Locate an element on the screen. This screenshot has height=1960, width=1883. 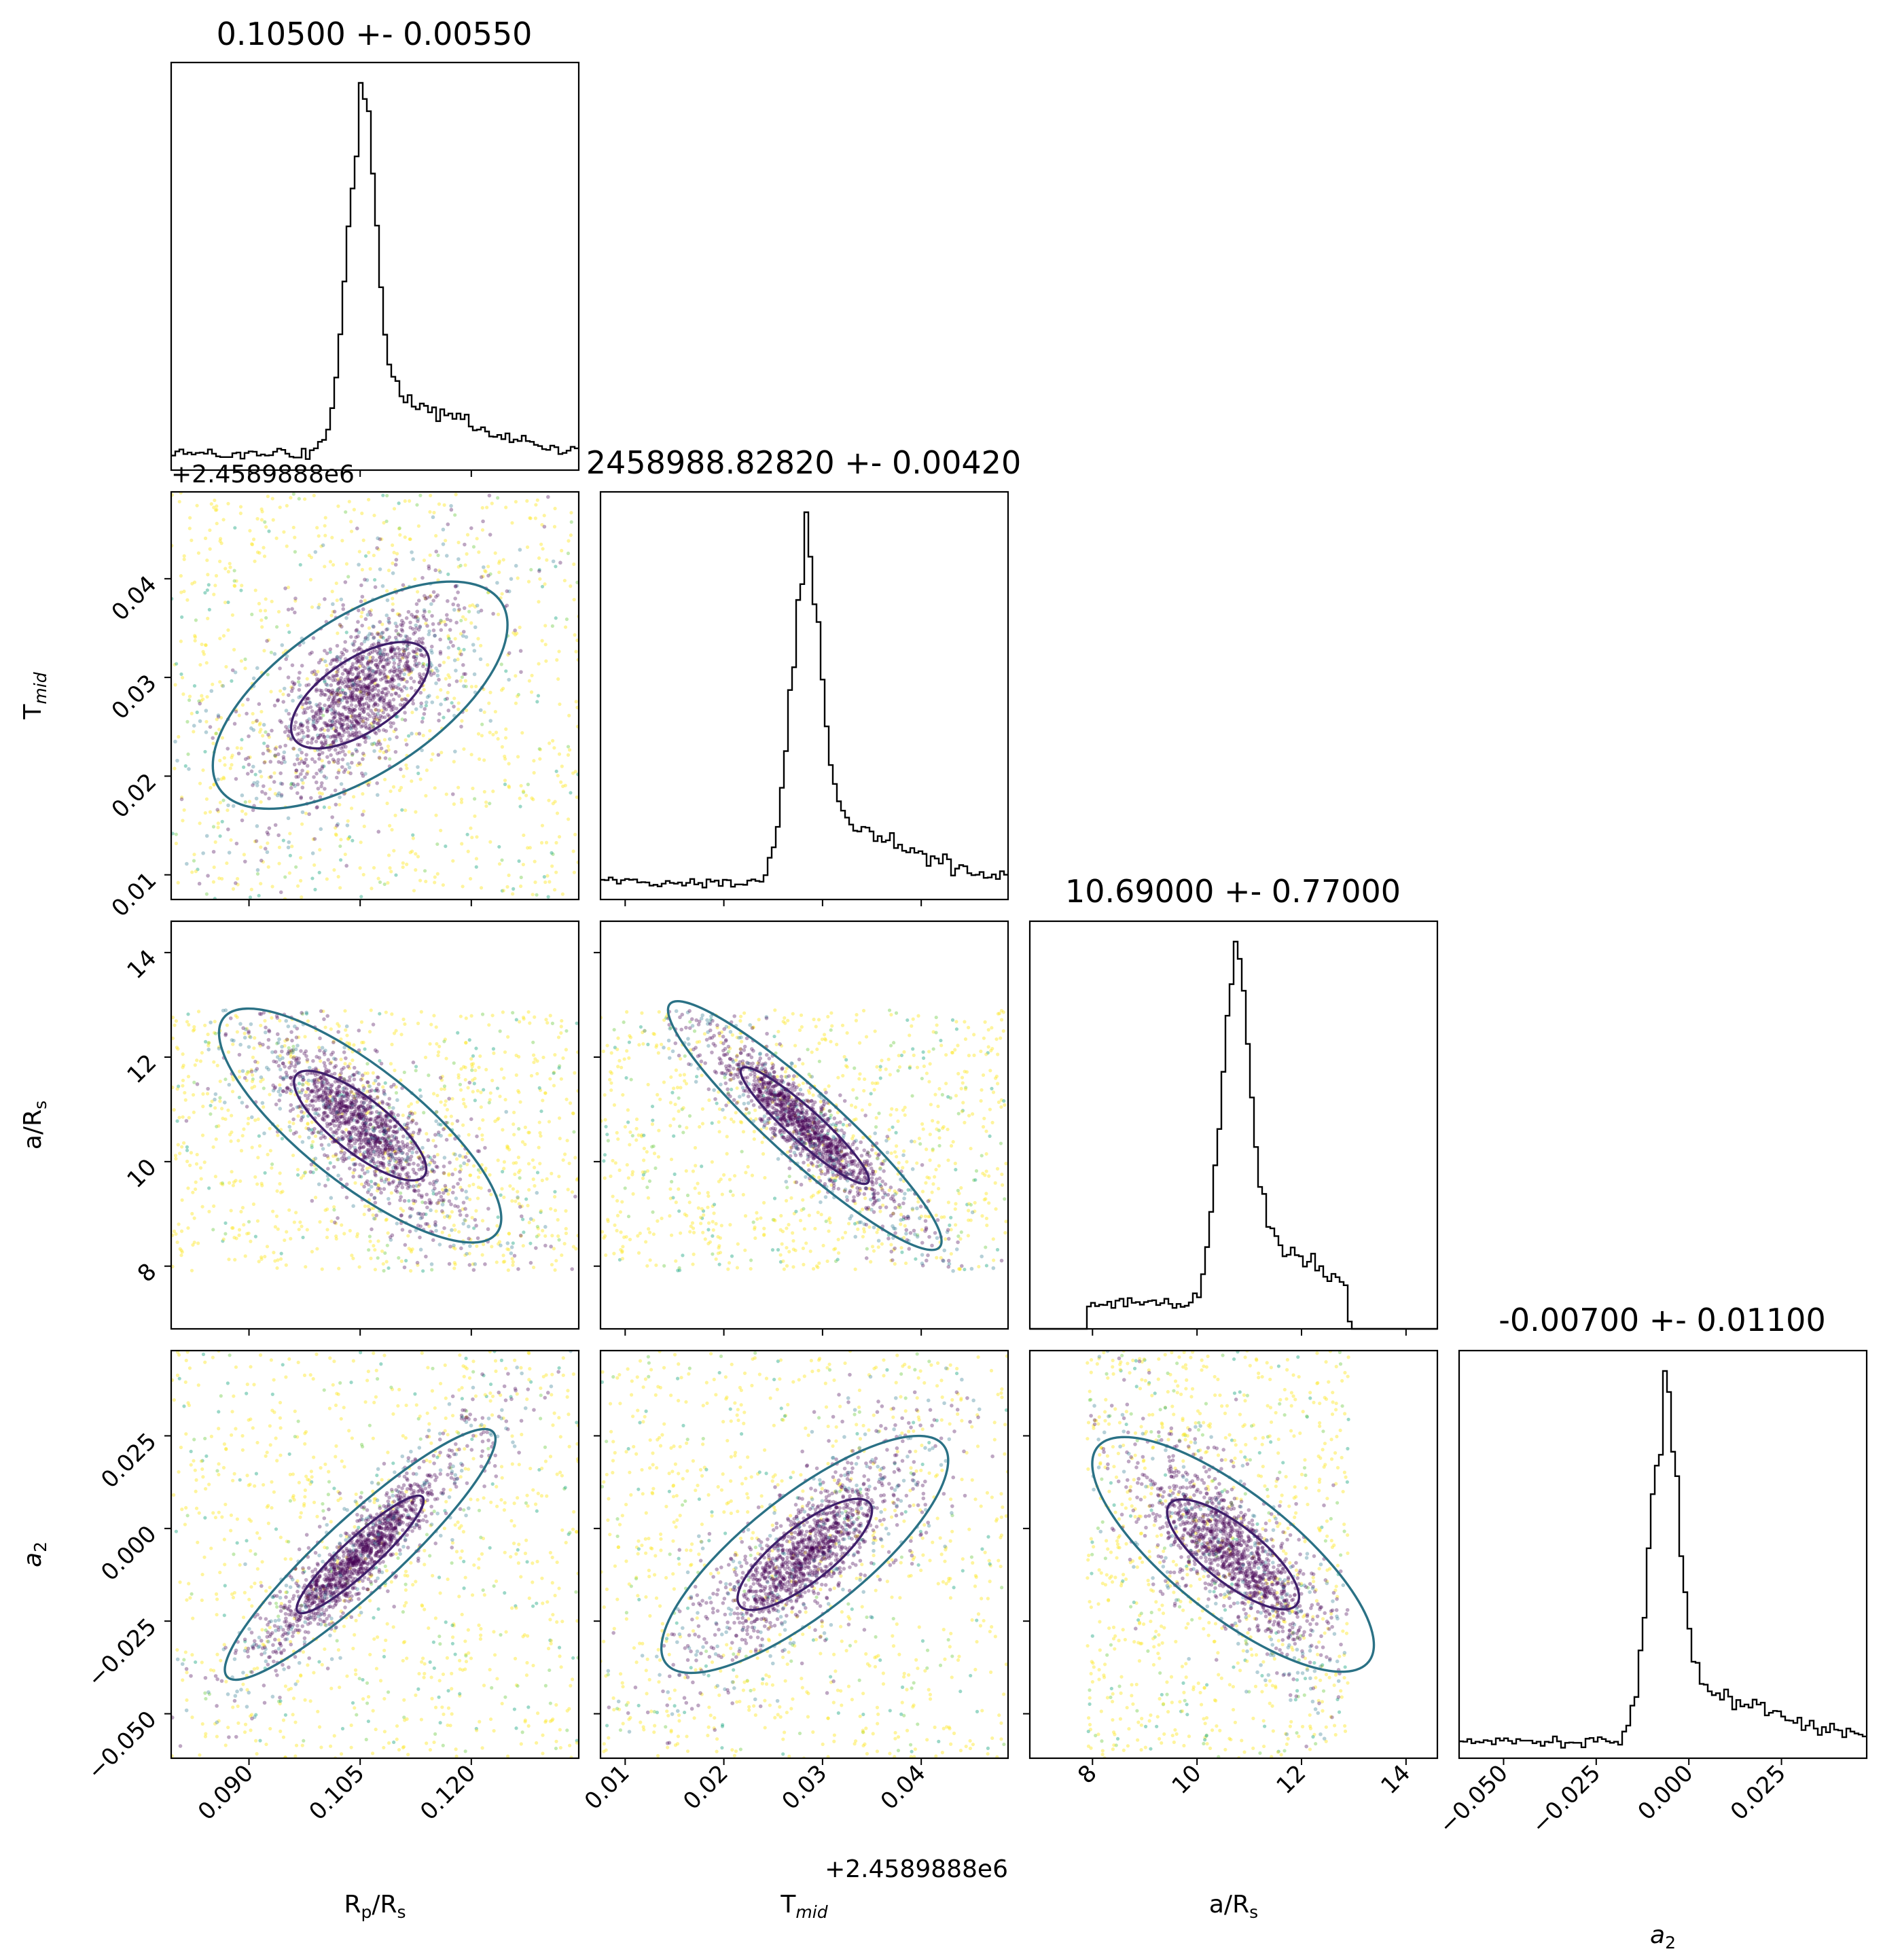
histogram-tmid is located at coordinates (804, 696).